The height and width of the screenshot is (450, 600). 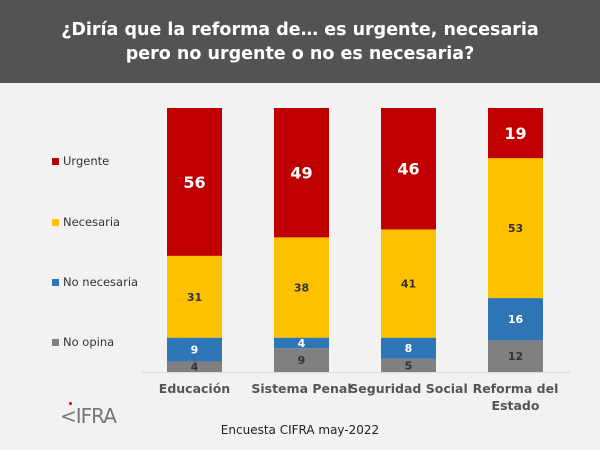 I want to click on data-label: 31, so click(x=194, y=297).